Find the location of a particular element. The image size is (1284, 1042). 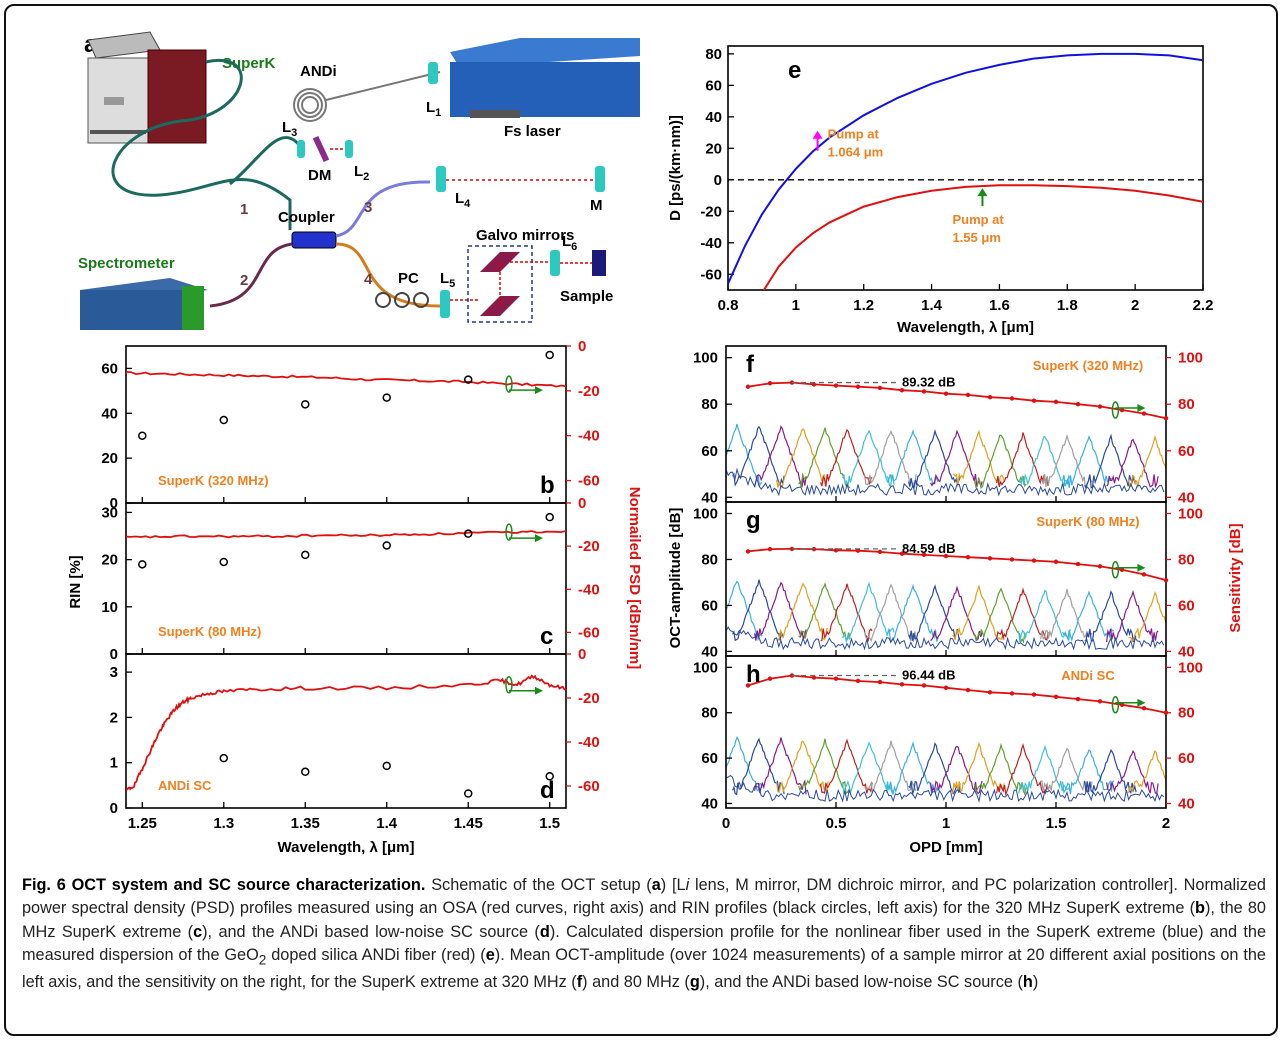

y2-tick-label-h: 40 is located at coordinates (1186, 803).